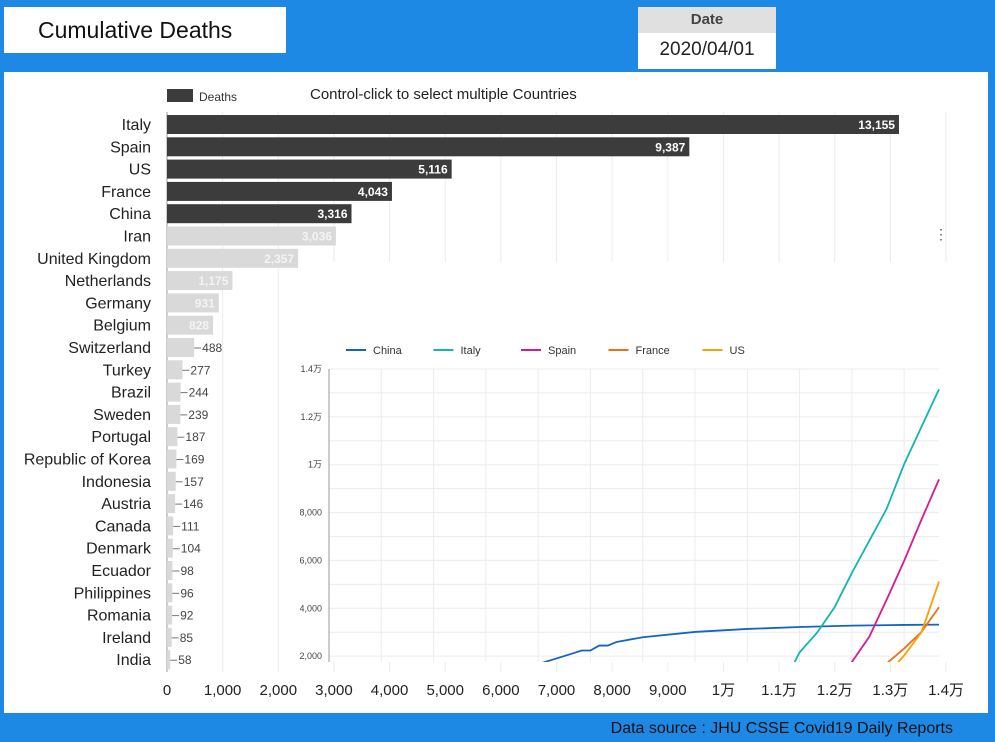 The width and height of the screenshot is (995, 742). I want to click on data-label: 104, so click(191, 549).